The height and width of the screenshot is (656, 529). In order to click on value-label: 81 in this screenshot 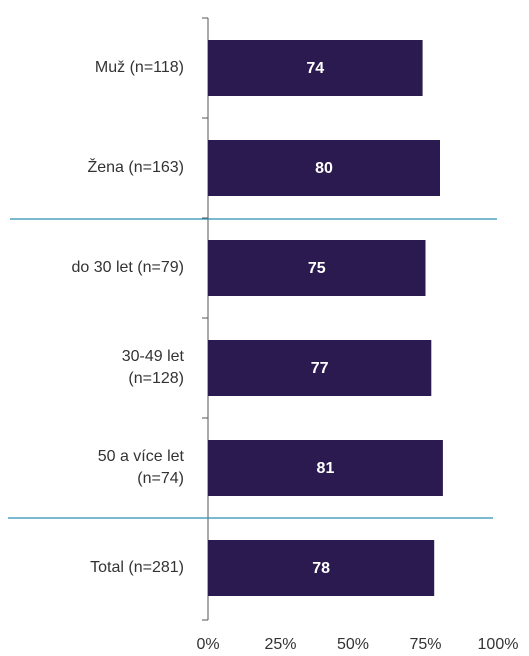, I will do `click(326, 468)`.